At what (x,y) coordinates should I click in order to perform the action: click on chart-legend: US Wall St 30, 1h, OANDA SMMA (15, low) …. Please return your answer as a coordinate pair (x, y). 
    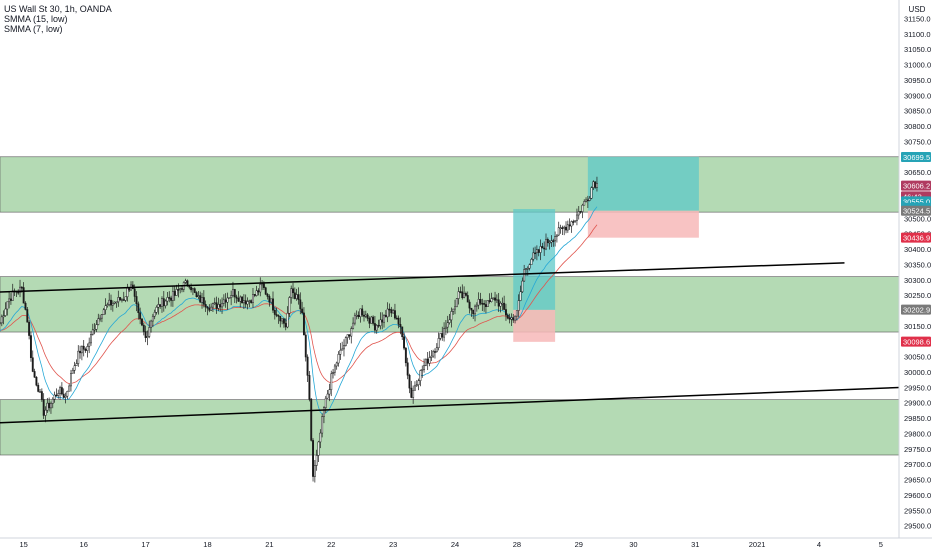
    Looking at the image, I should click on (58, 19).